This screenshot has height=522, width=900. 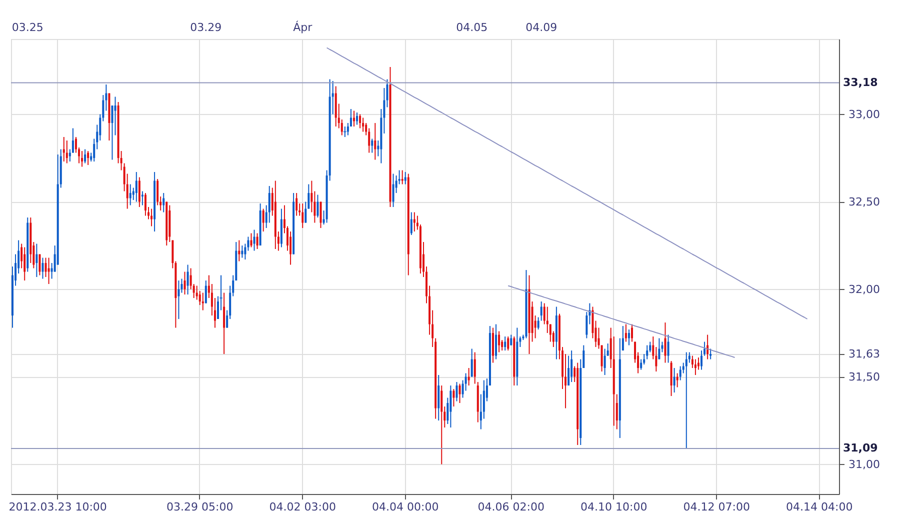 I want to click on x-tick-label: 04.06 02:00, so click(x=511, y=507).